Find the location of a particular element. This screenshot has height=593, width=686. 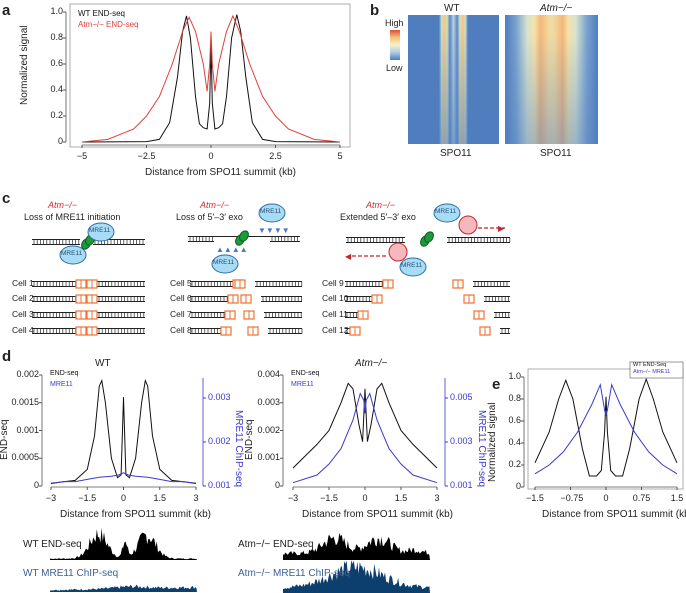

c2-mre11-bottom is located at coordinates (225, 264).